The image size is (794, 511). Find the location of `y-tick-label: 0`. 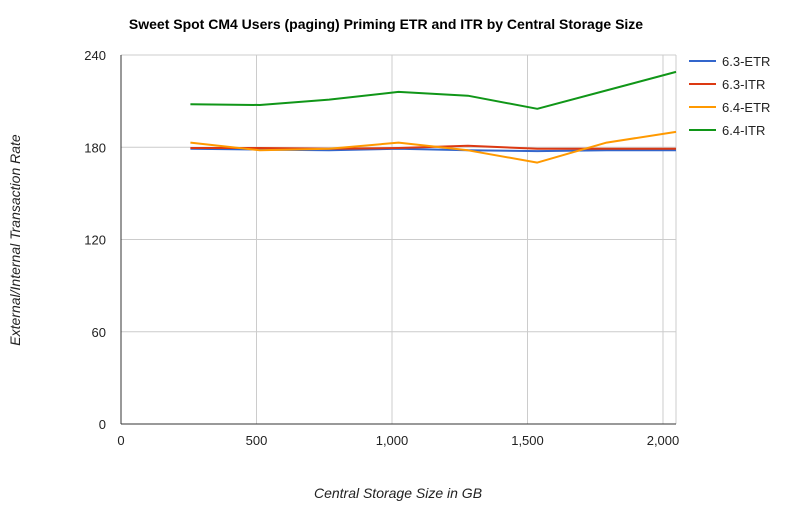

y-tick-label: 0 is located at coordinates (102, 424).